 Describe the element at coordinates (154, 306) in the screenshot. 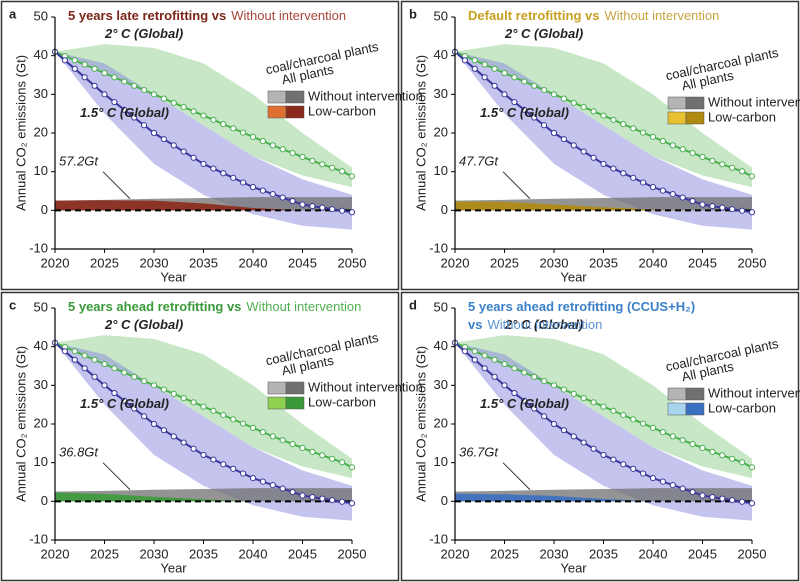

I see `title-part: 5 years ahead retrofitting vs` at that location.